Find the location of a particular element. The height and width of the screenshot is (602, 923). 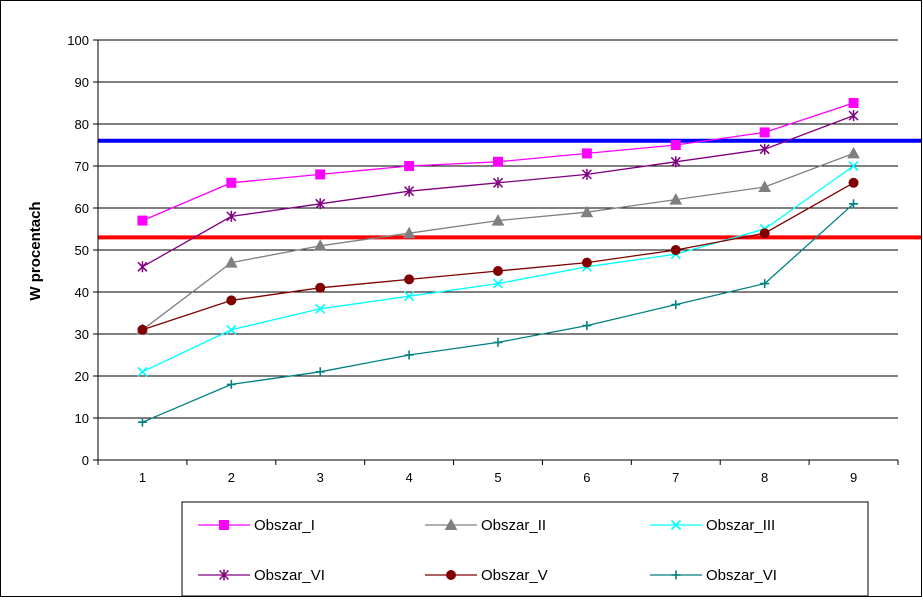

legend-box is located at coordinates (525, 549).